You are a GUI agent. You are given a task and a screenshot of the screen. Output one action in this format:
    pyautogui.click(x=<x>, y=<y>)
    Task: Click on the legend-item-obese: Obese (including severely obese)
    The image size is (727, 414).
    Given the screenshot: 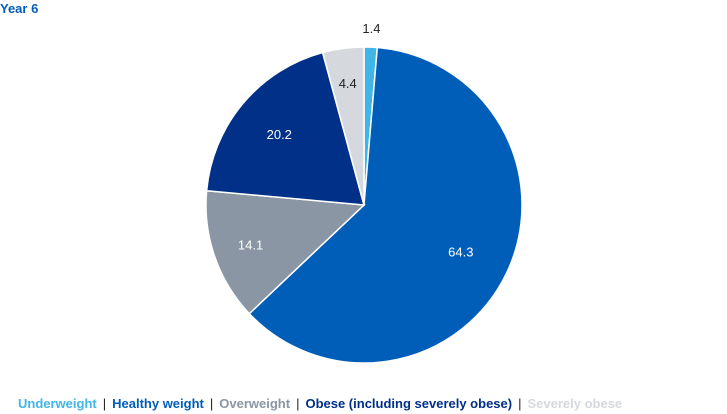 What is the action you would take?
    pyautogui.click(x=409, y=403)
    